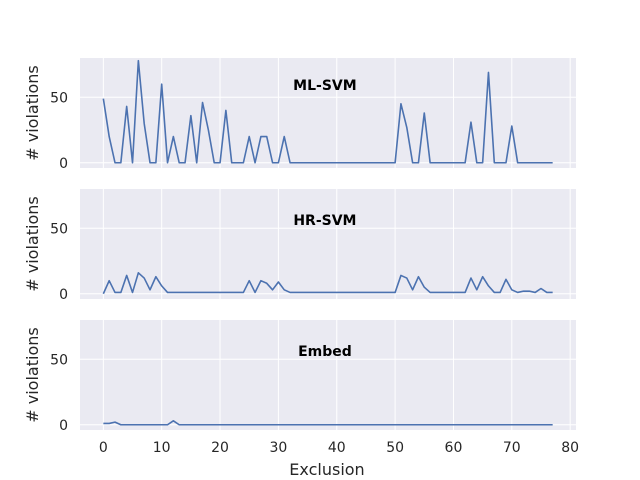 The width and height of the screenshot is (640, 480). What do you see at coordinates (570, 448) in the screenshot?
I see `x-tick-label: 80` at bounding box center [570, 448].